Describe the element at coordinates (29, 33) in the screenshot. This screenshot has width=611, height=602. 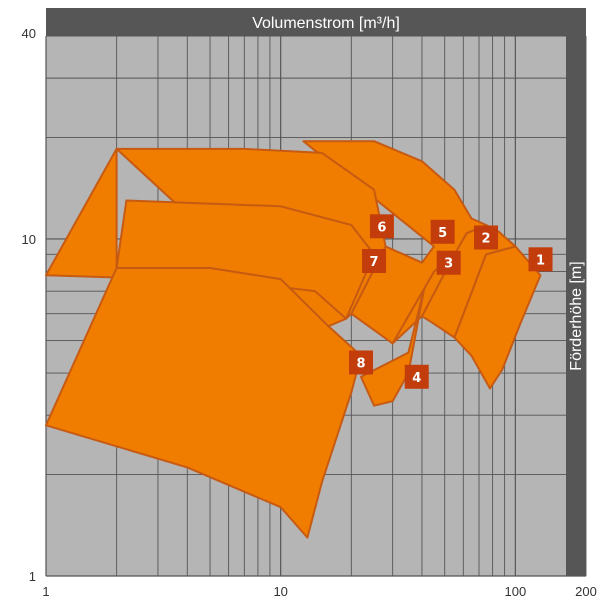
I see `y-tick-label: 40` at that location.